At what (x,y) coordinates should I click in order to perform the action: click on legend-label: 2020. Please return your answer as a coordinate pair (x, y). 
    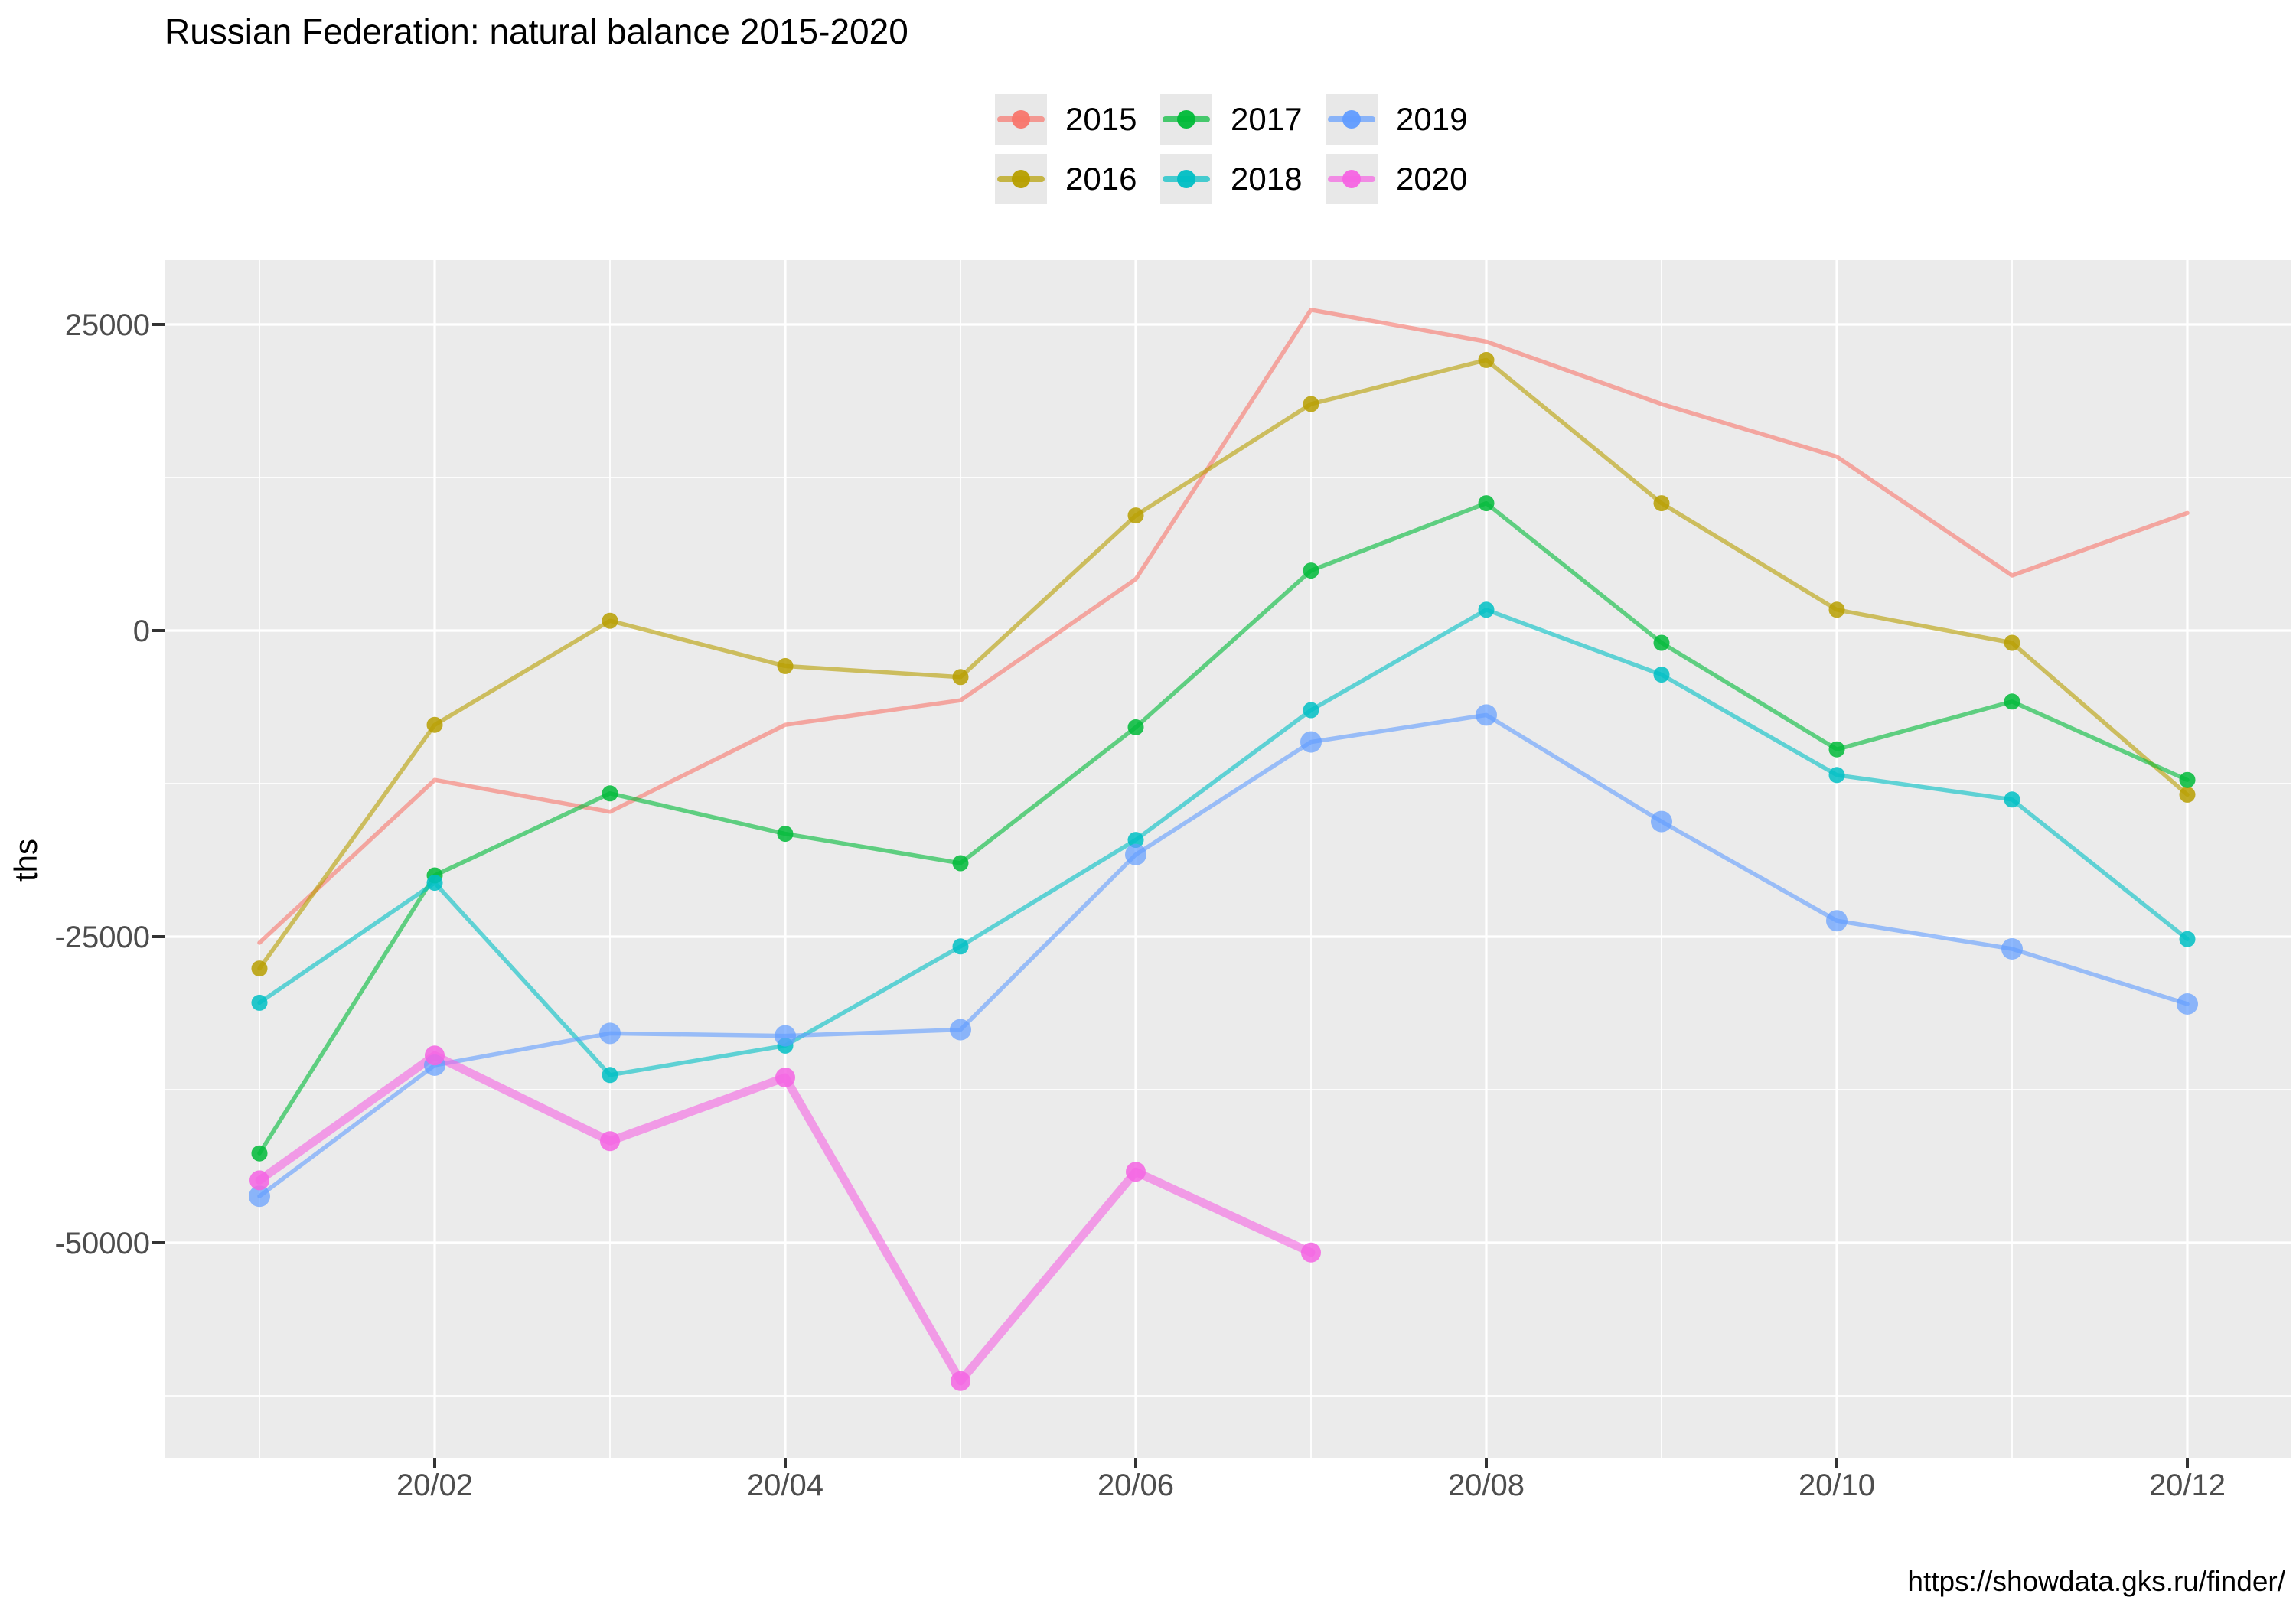
    Looking at the image, I should click on (1432, 179).